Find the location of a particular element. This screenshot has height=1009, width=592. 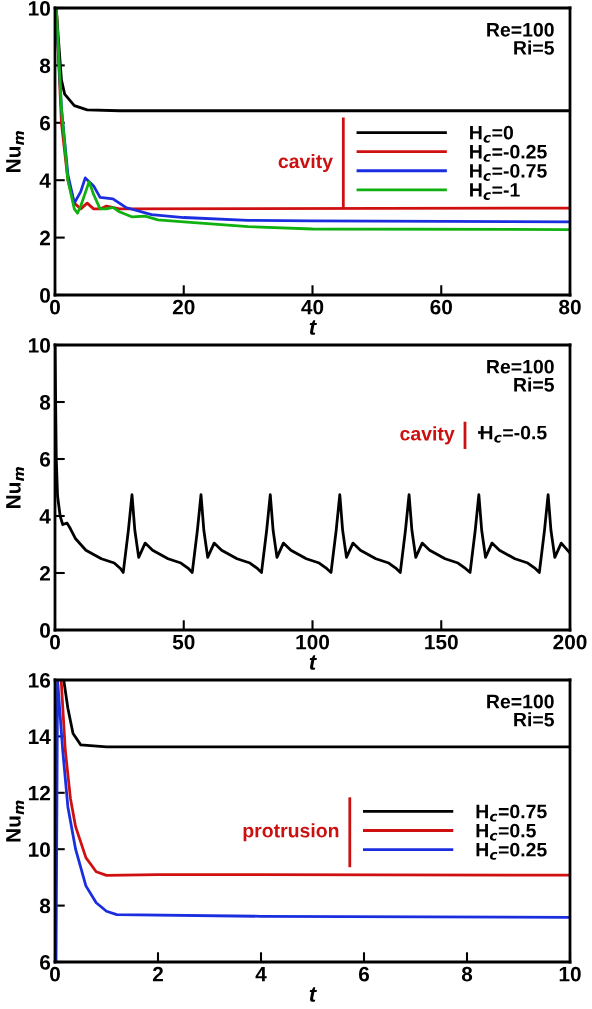

legend-title: protrusion is located at coordinates (291, 832).